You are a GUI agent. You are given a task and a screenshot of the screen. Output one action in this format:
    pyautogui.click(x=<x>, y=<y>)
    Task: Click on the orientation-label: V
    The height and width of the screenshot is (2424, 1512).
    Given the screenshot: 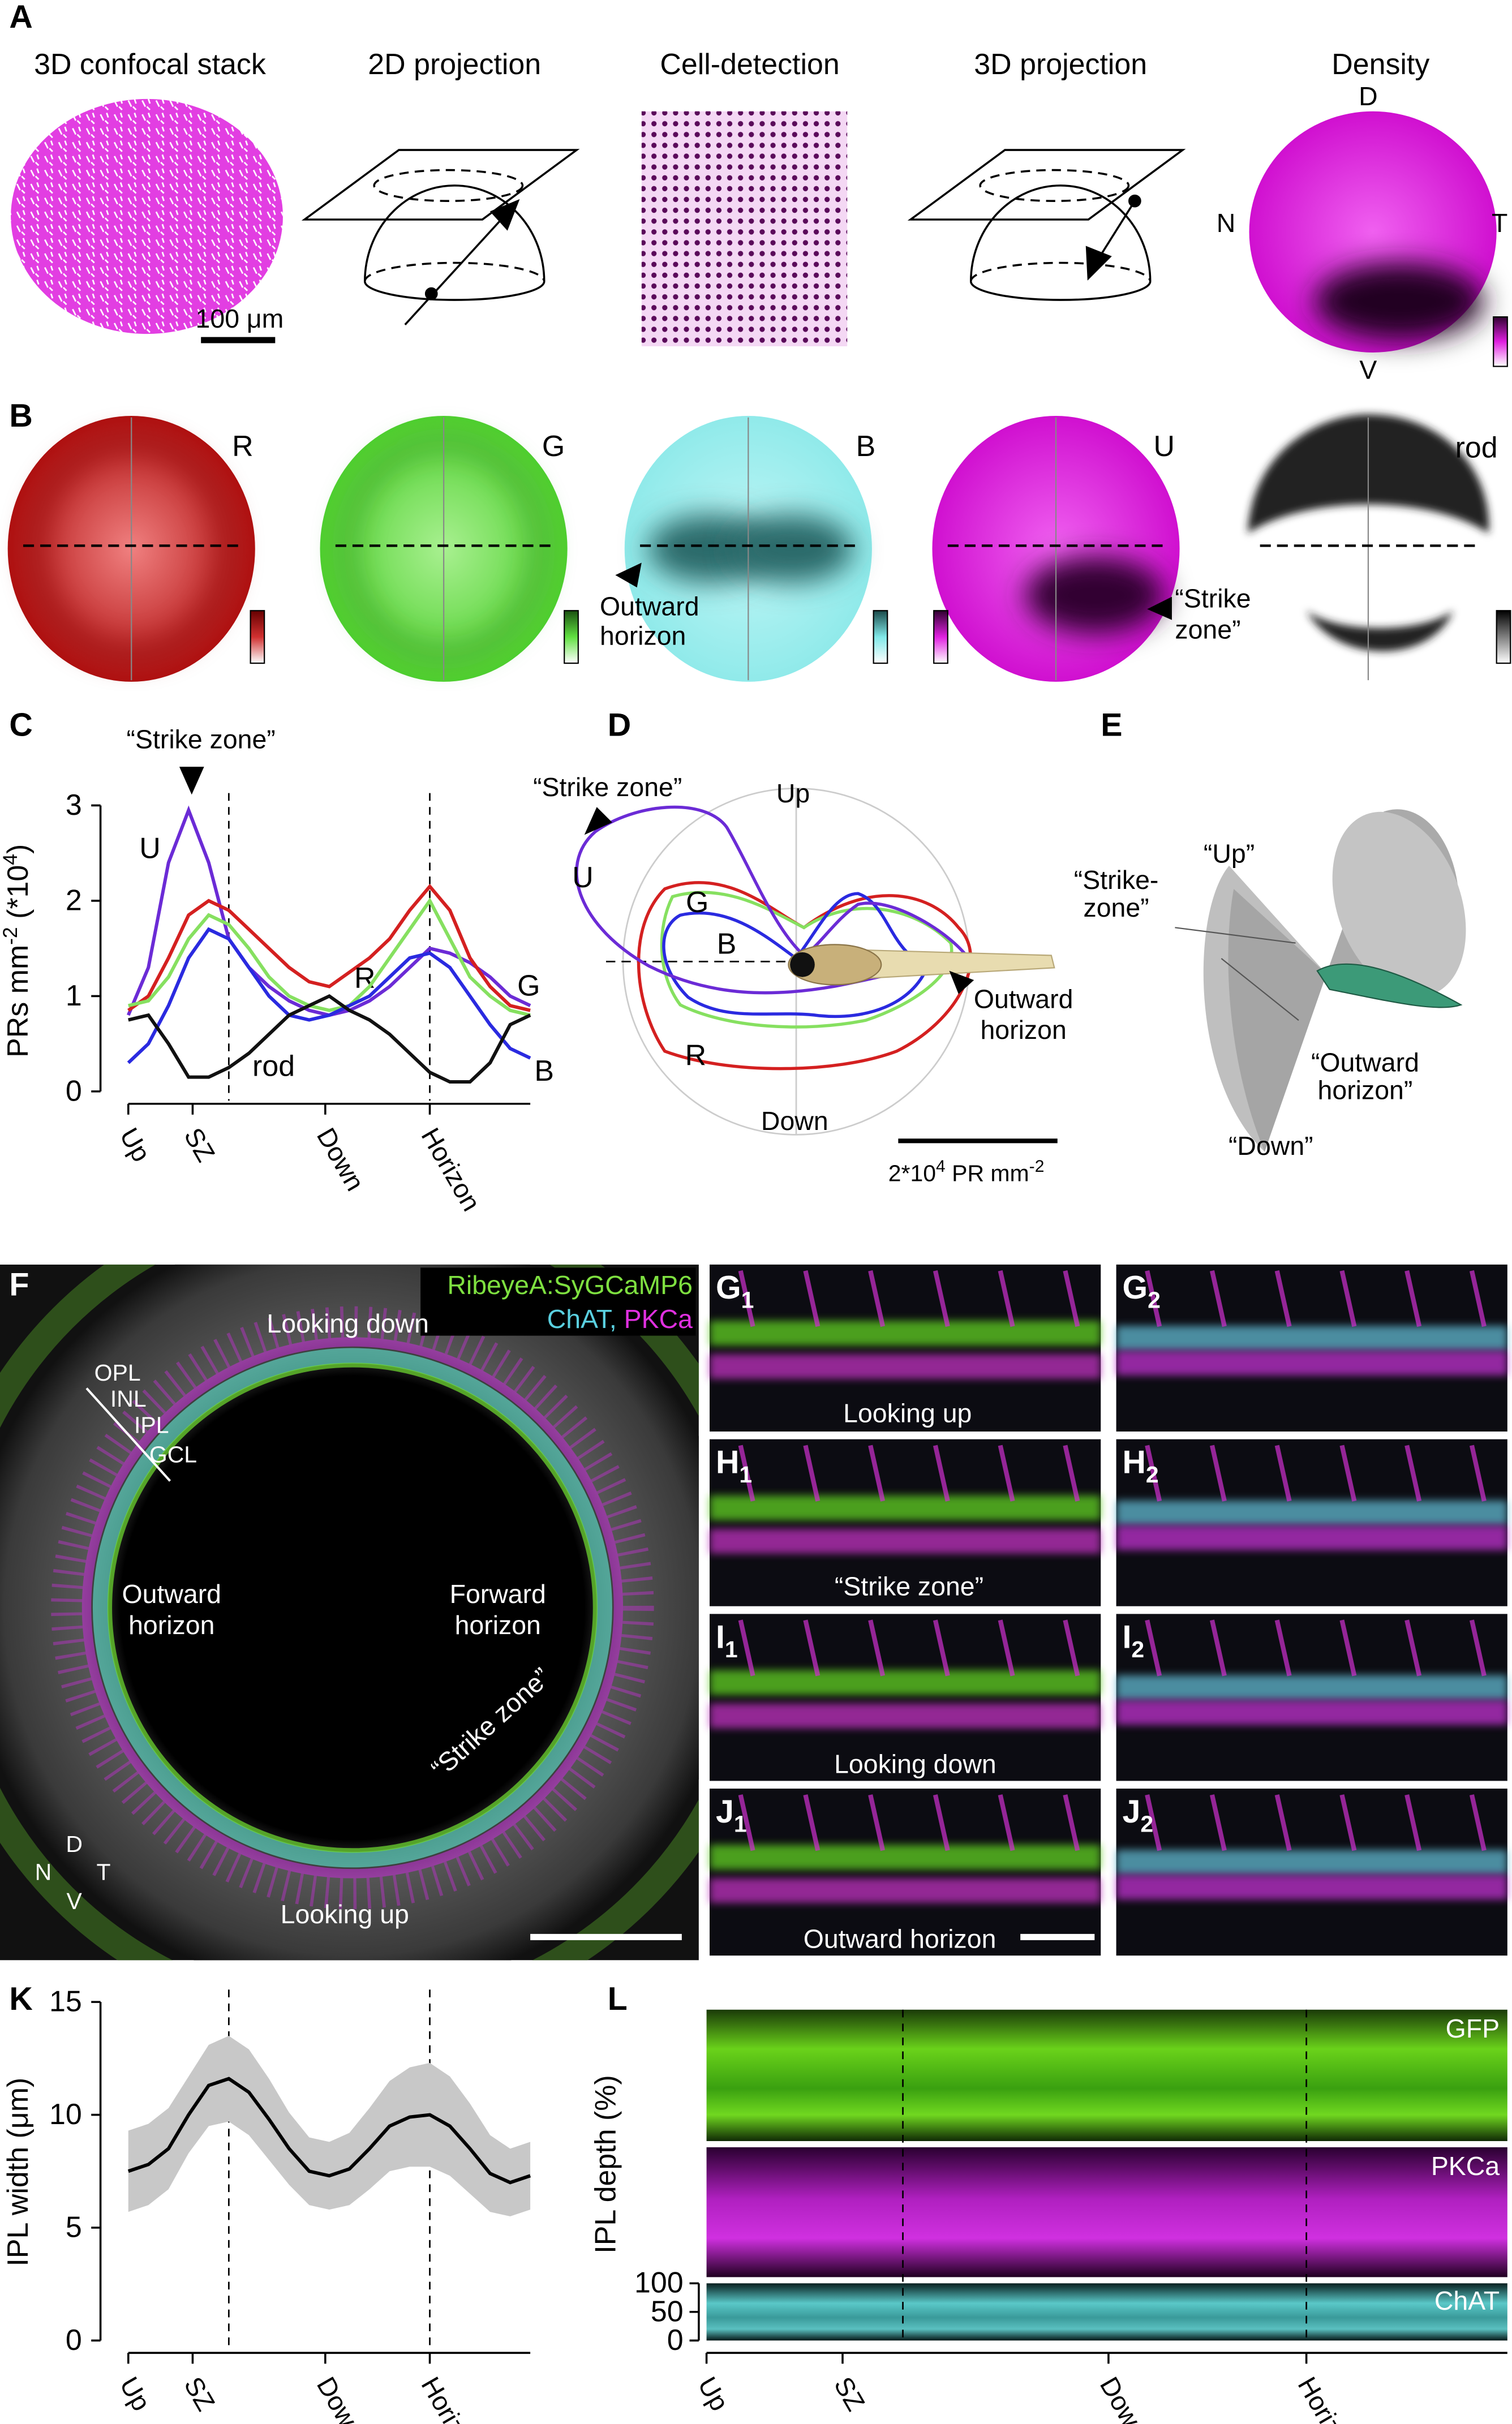 What is the action you would take?
    pyautogui.click(x=74, y=1901)
    